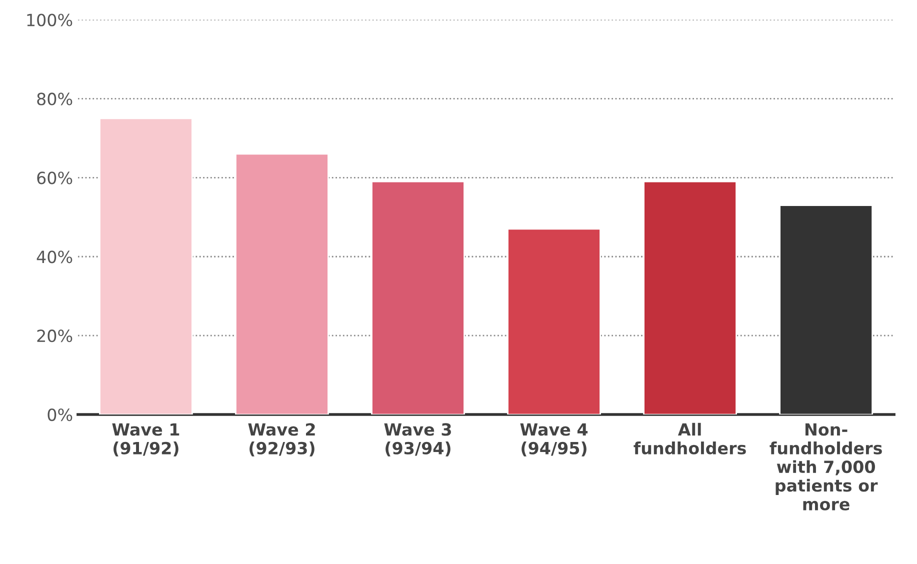  What do you see at coordinates (690, 438) in the screenshot?
I see `x-tick-label: All fundholders` at bounding box center [690, 438].